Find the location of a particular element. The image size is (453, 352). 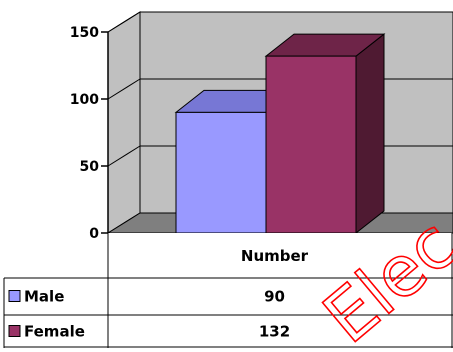

category-label: Number is located at coordinates (275, 256).